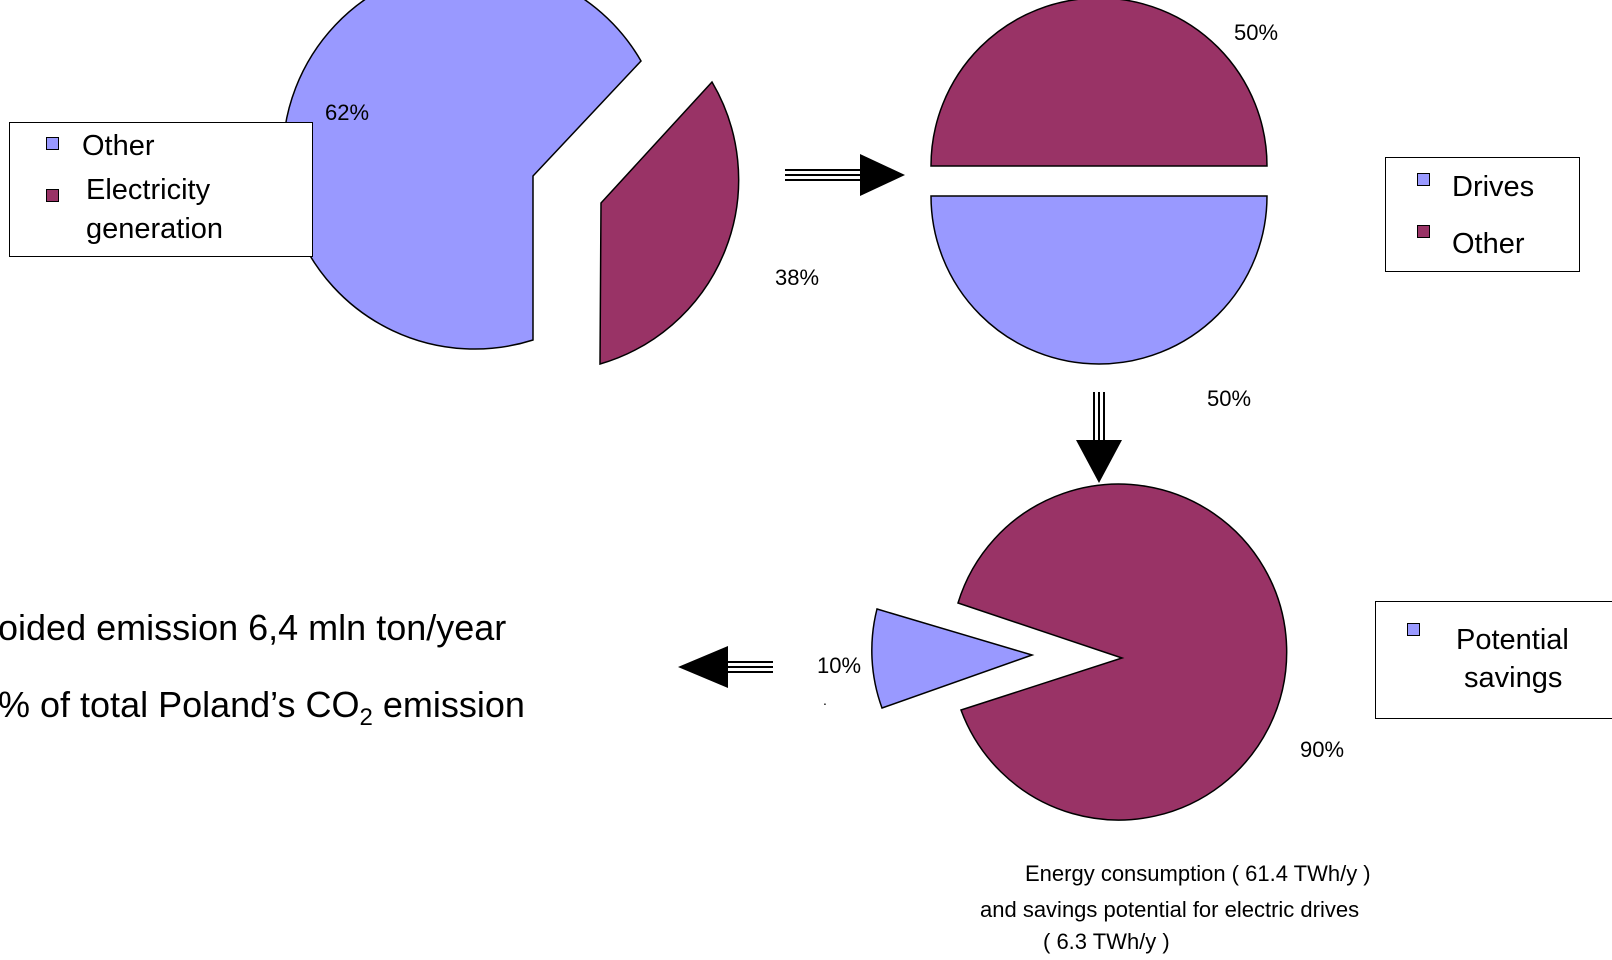 The width and height of the screenshot is (1612, 960). Describe the element at coordinates (1099, 437) in the screenshot. I see `arrow-down-icon` at that location.